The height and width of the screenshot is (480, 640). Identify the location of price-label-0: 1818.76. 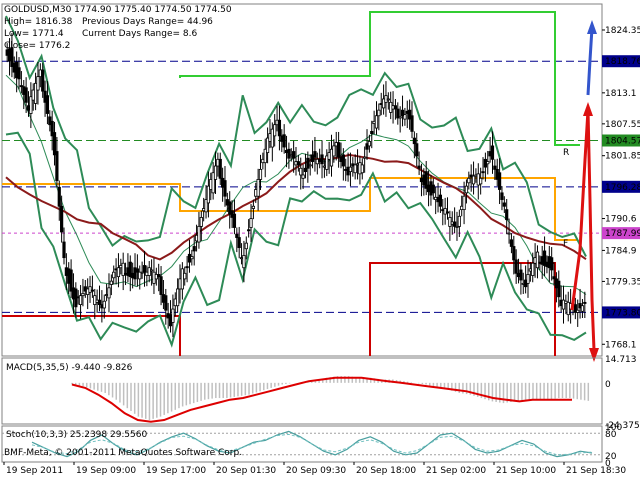
(622, 62).